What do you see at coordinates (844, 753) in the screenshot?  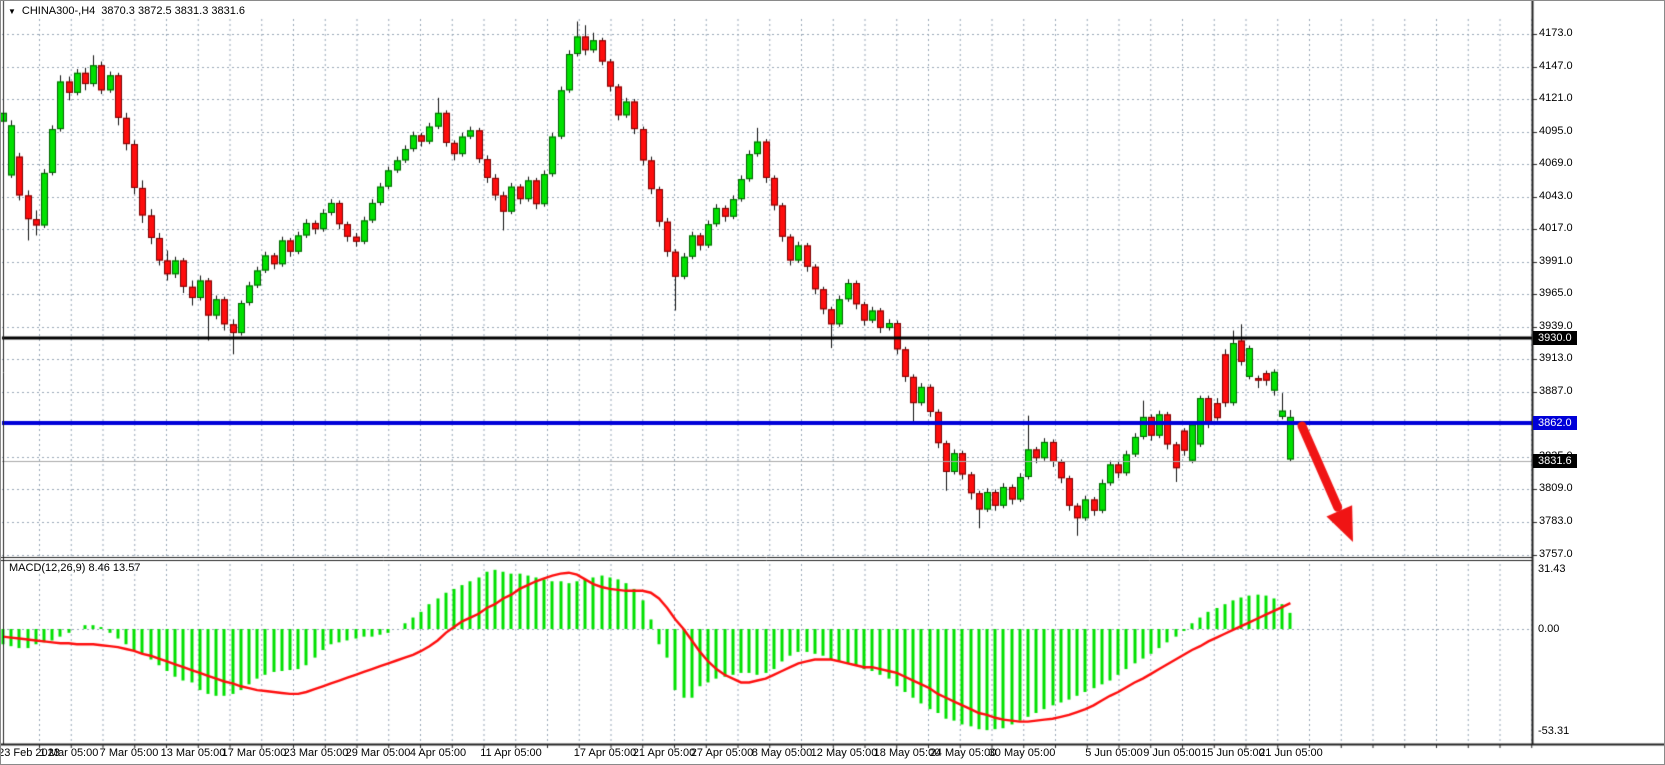 I see `time-axis-label: 12 May 05:00` at bounding box center [844, 753].